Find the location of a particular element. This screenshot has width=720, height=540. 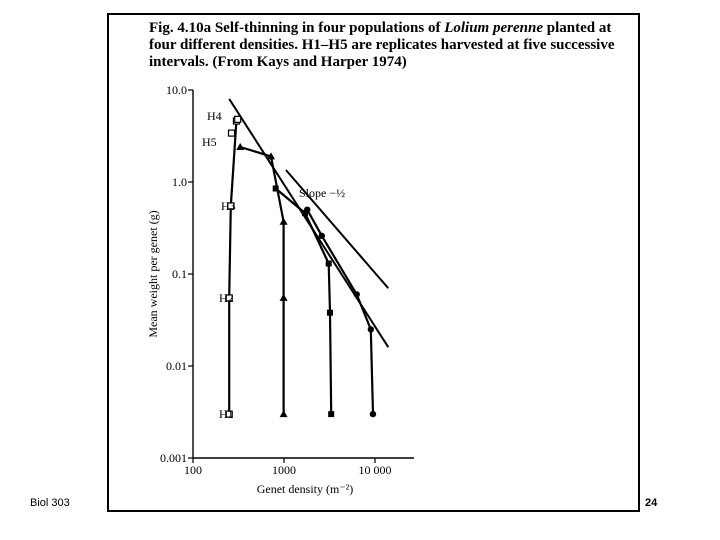

caption-fig-label: Fig. 4.10a is located at coordinates (180, 28).